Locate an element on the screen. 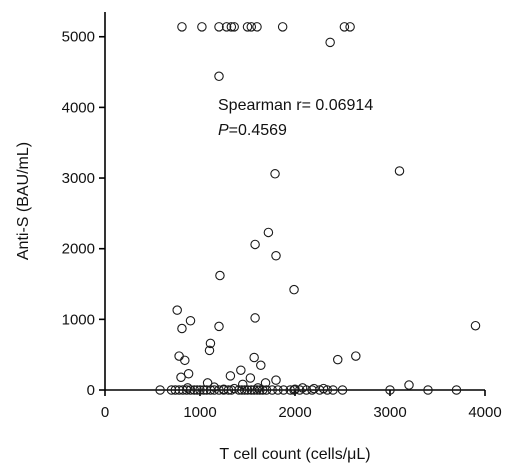 The height and width of the screenshot is (470, 511). y-tick-label: 0 is located at coordinates (91, 390).